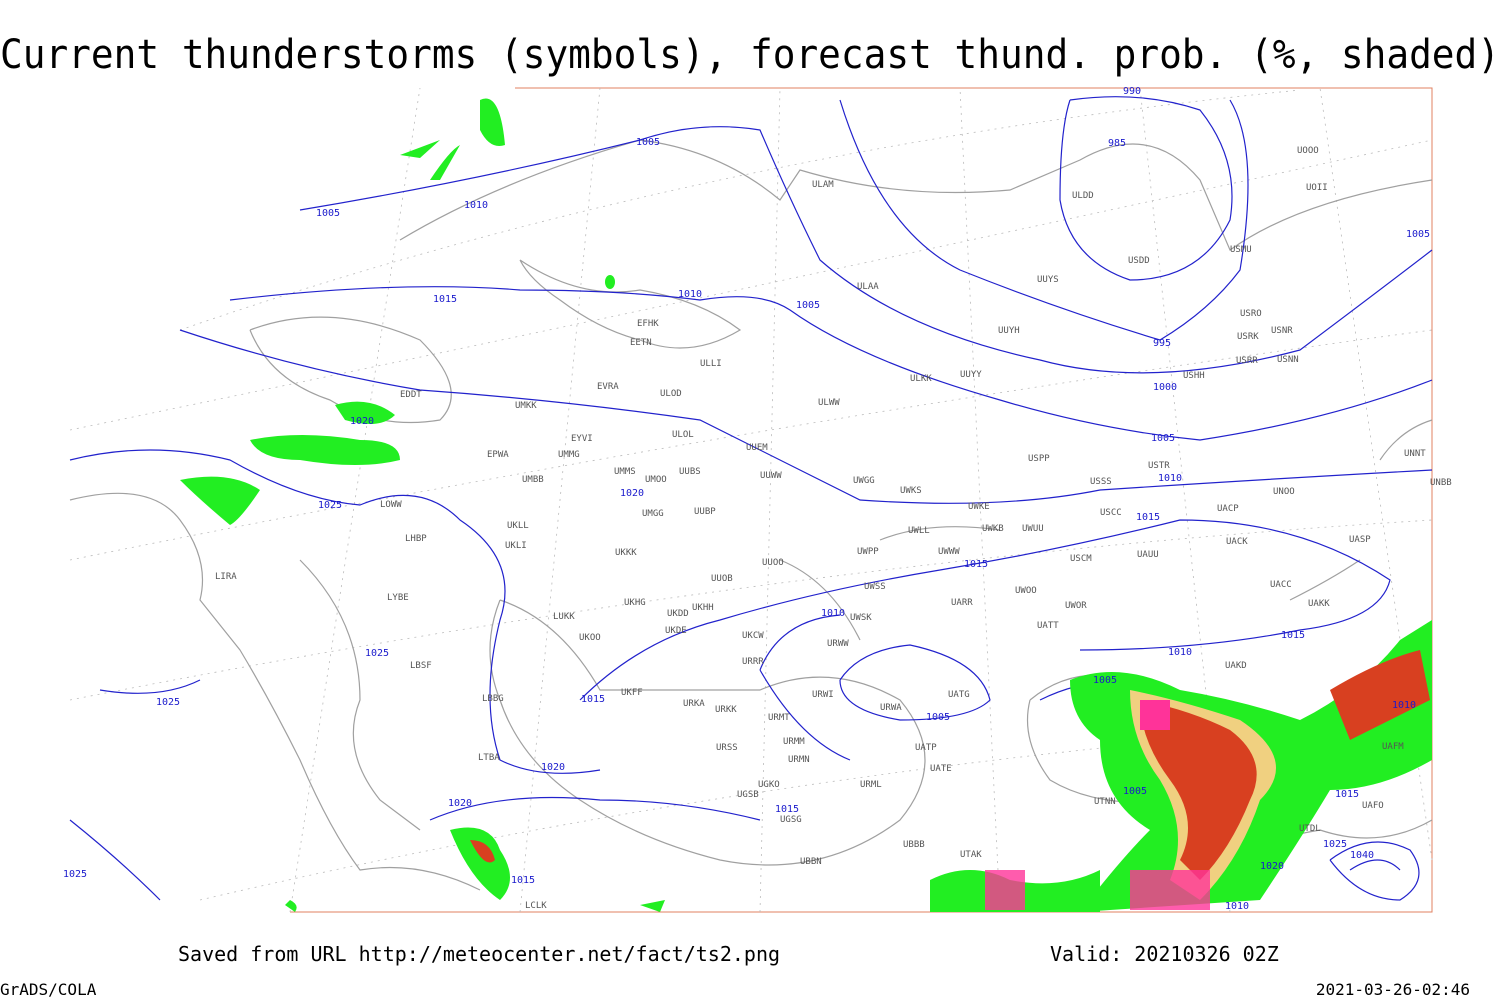 The width and height of the screenshot is (1500, 1000). Describe the element at coordinates (771, 476) in the screenshot. I see `station-label: UUWW` at that location.